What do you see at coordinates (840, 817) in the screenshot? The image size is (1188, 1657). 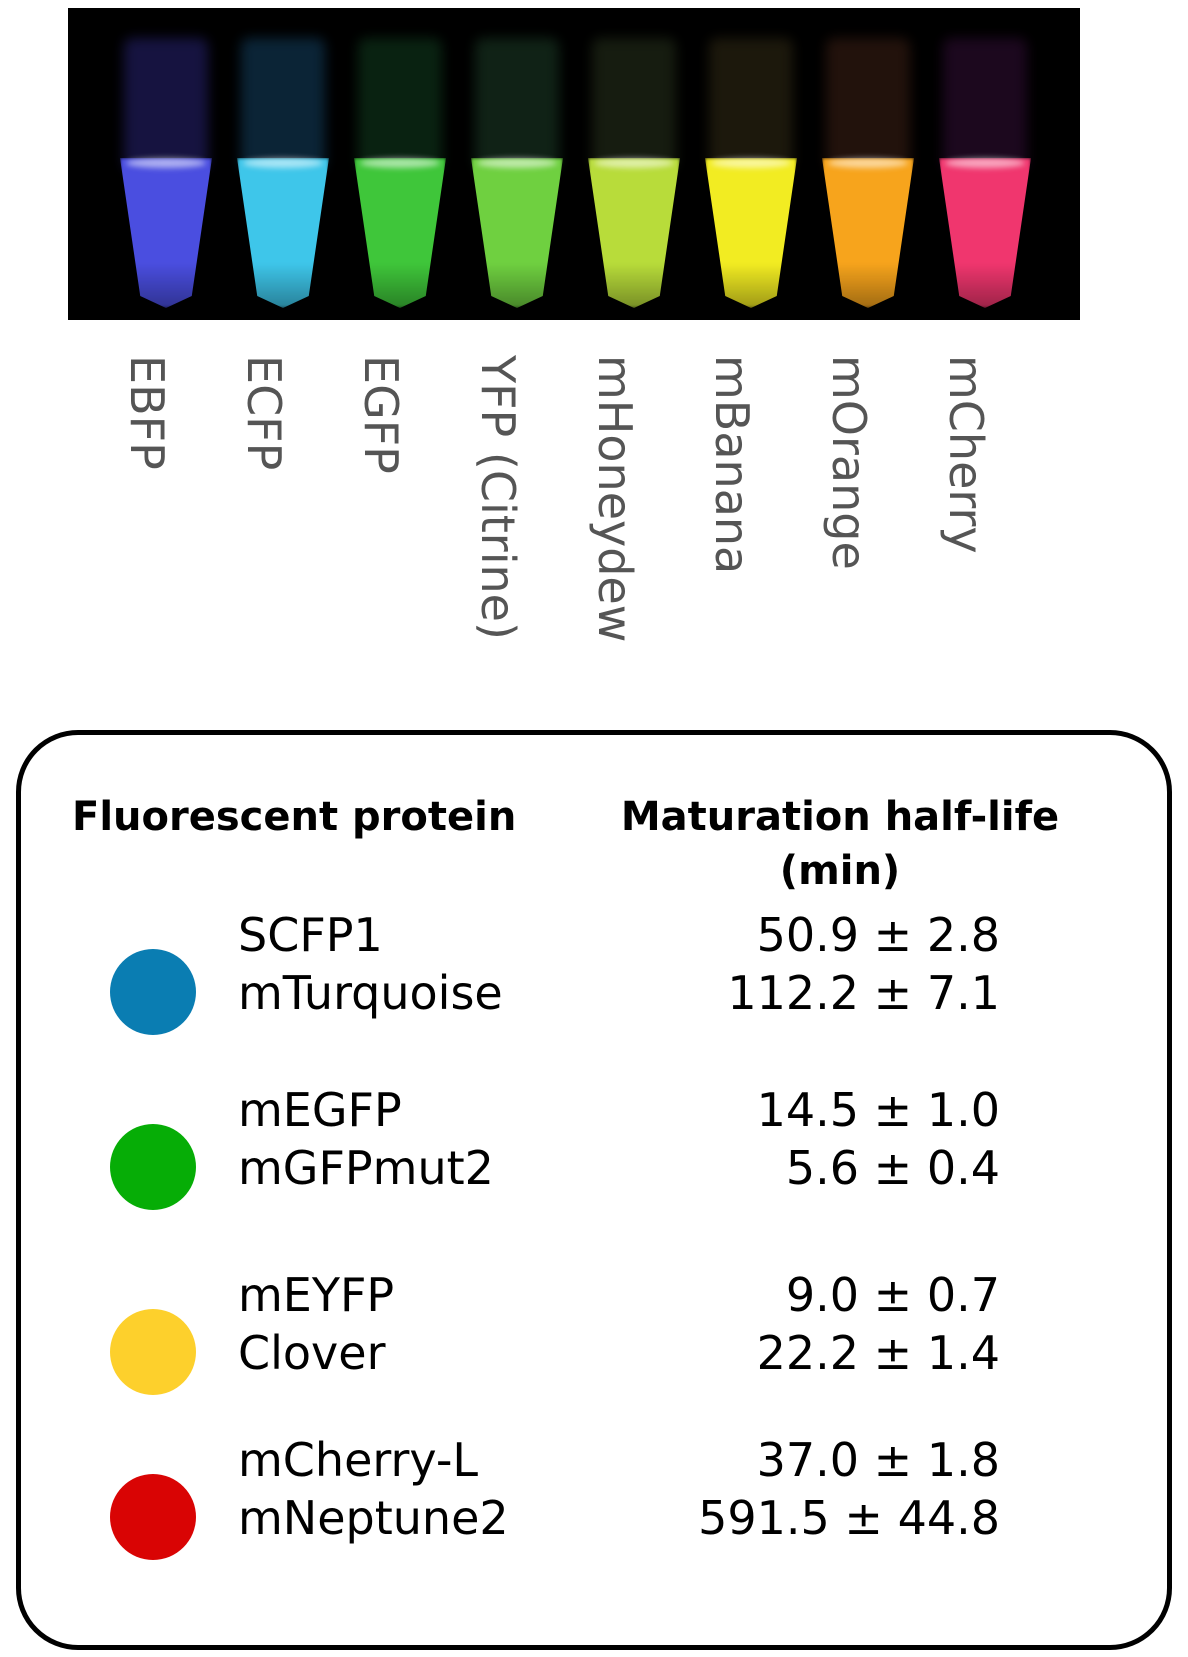 I see `header-maturation-line1: Maturation half-life` at bounding box center [840, 817].